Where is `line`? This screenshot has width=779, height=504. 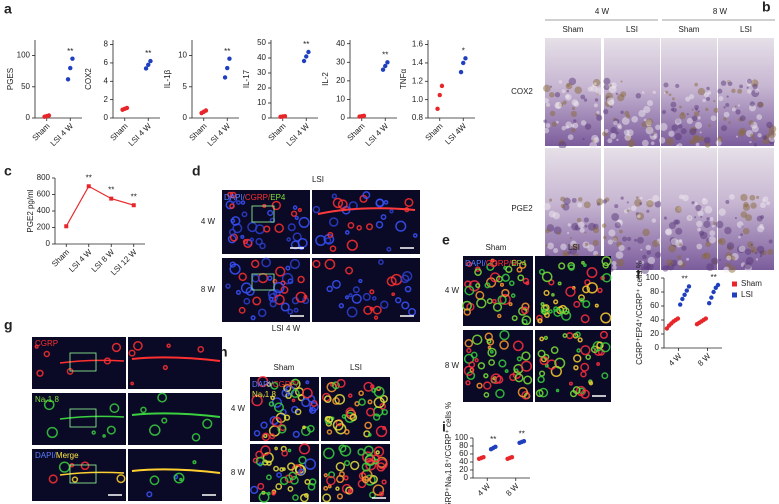
line is located at coordinates (99, 206).